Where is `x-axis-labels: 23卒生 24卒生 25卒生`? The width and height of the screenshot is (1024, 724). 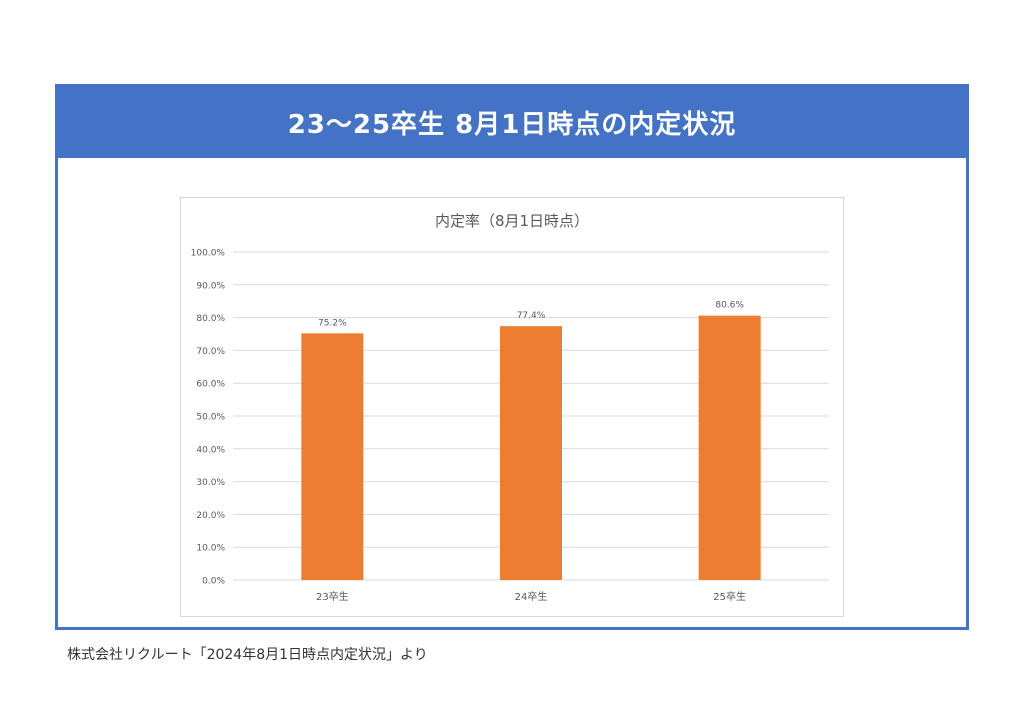
x-axis-labels: 23卒生 24卒生 25卒生 is located at coordinates (531, 596).